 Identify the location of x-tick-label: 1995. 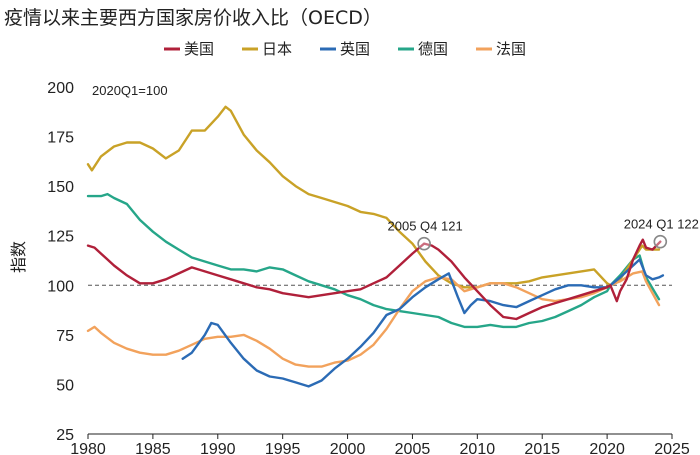
(283, 448).